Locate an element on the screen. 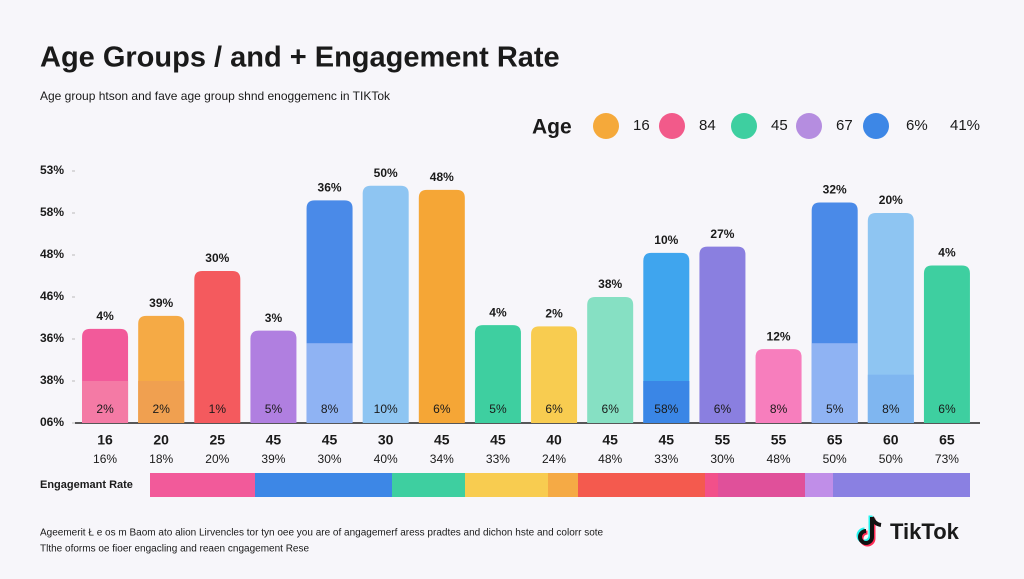 The image size is (1024, 579). bar-top-label: 2% is located at coordinates (554, 314).